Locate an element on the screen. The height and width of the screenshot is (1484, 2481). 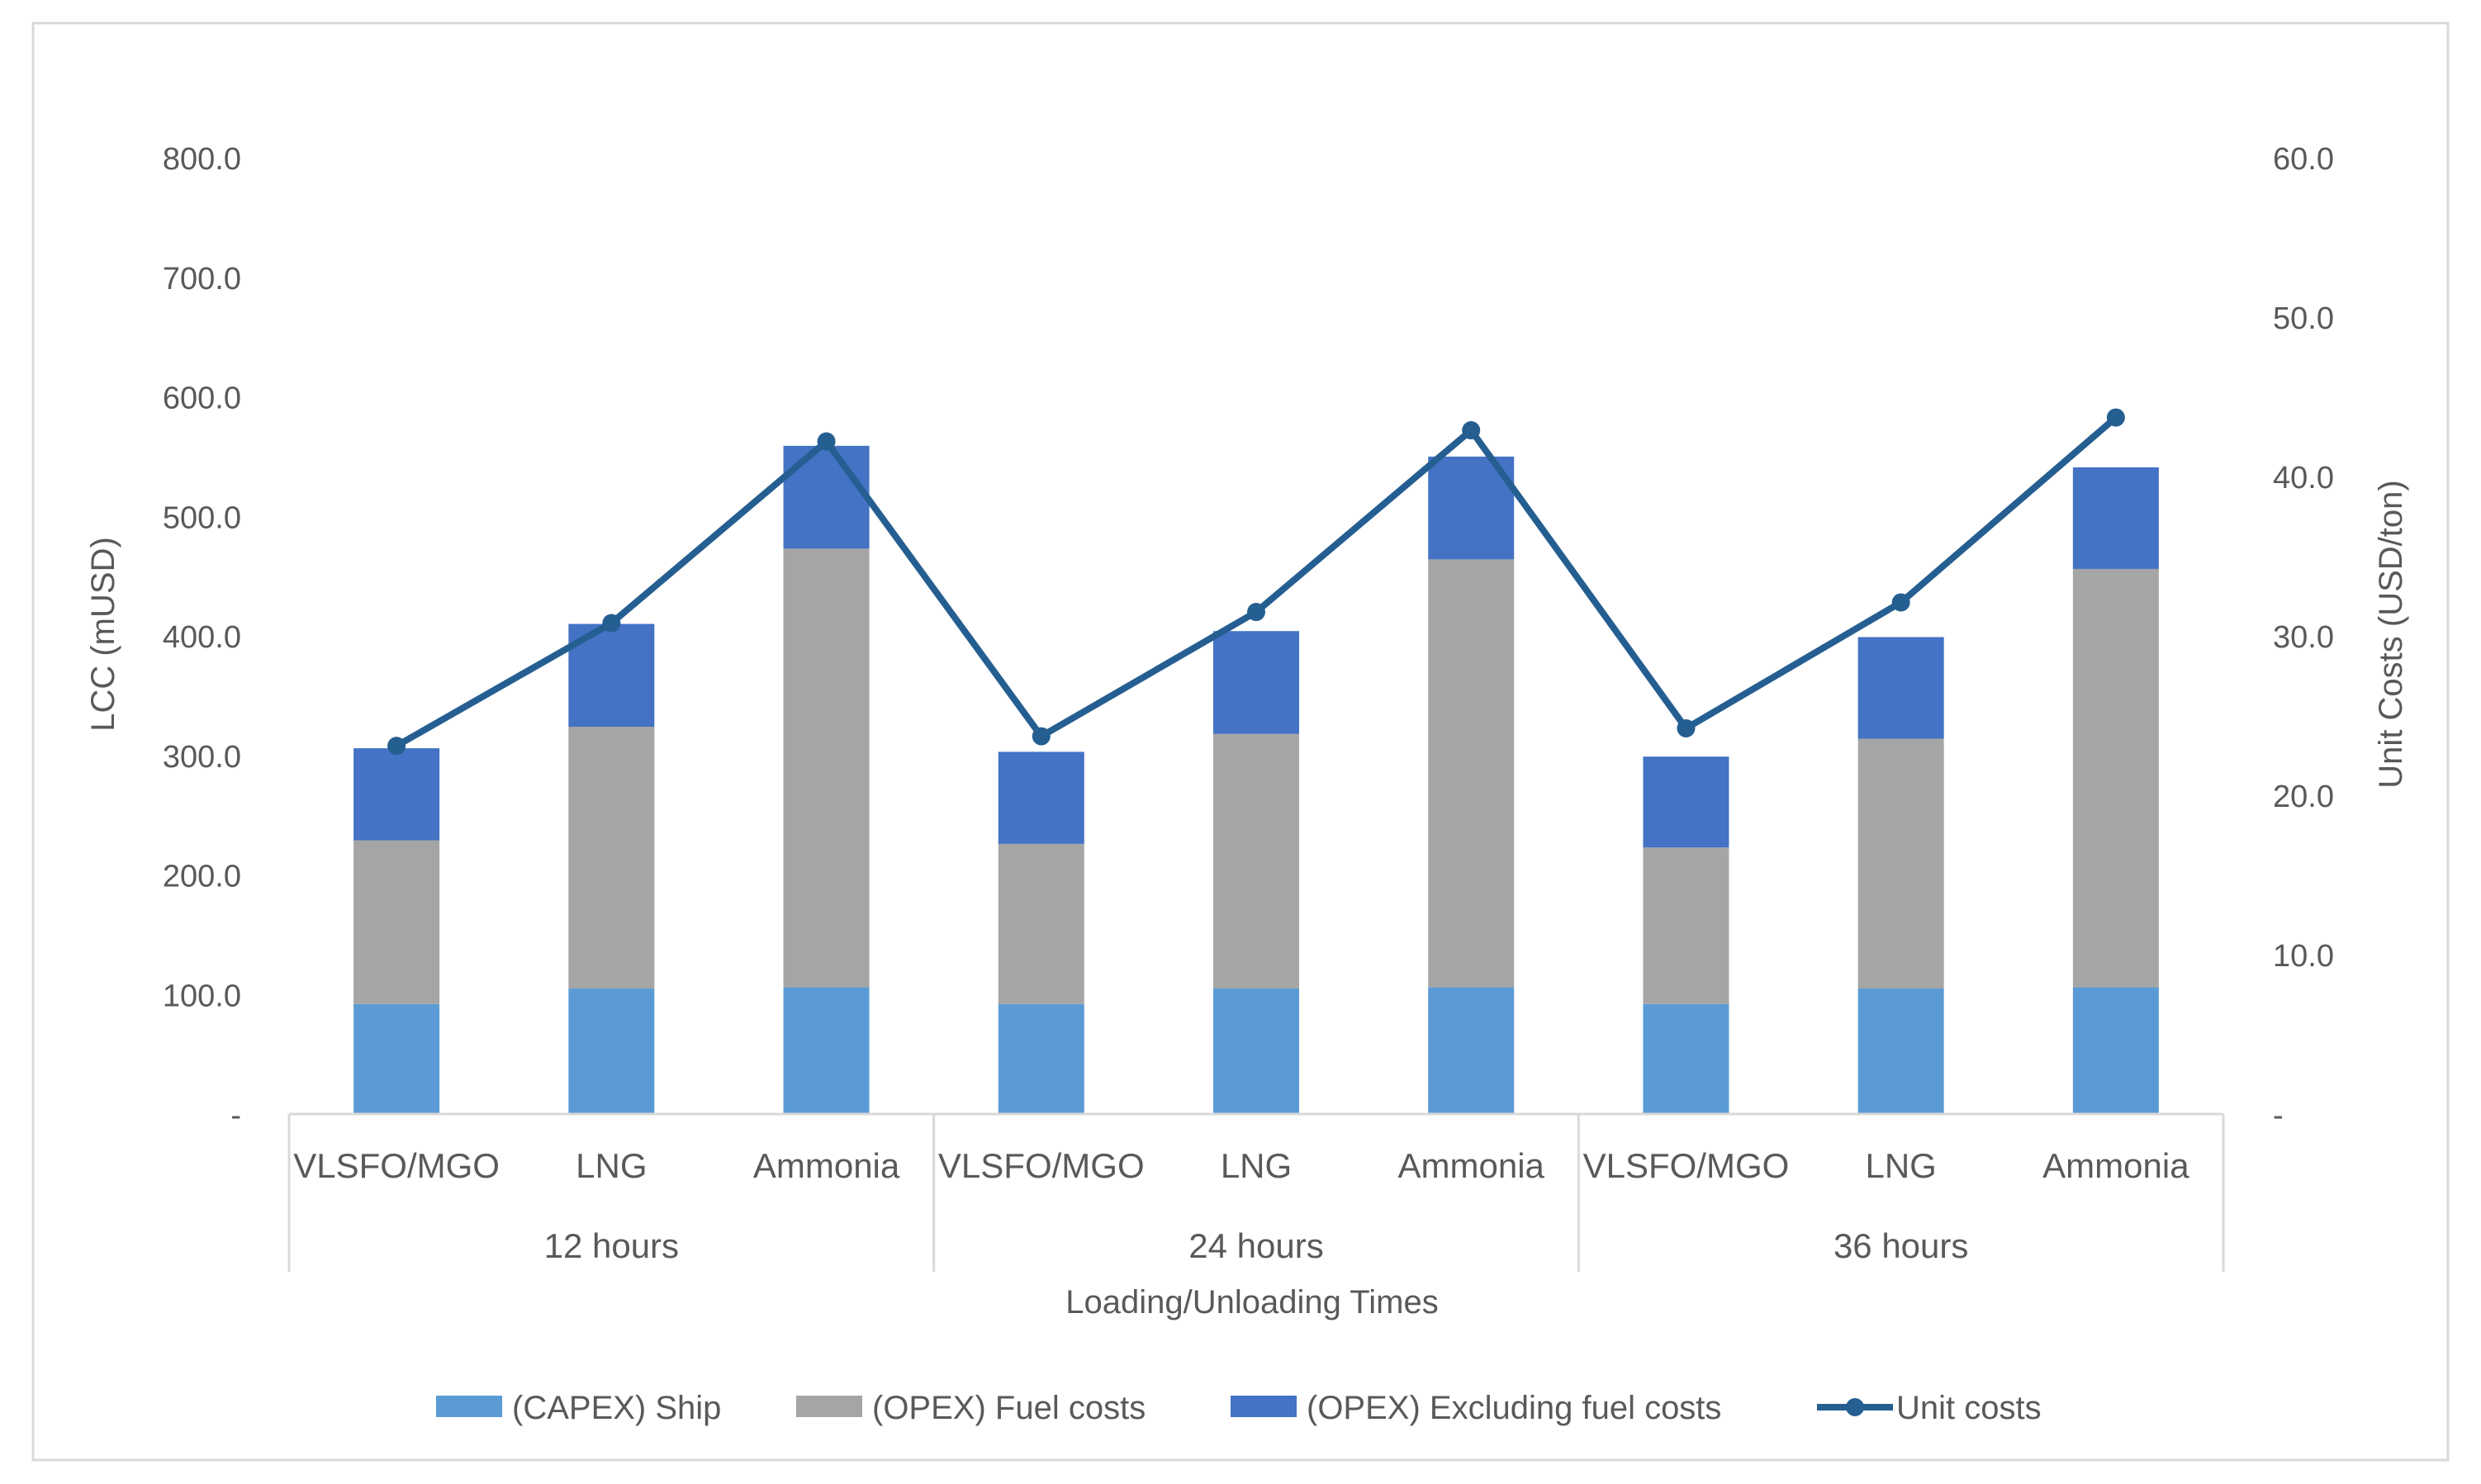
legend-label: (OPEX) Fuel costs is located at coordinates (1009, 1408).